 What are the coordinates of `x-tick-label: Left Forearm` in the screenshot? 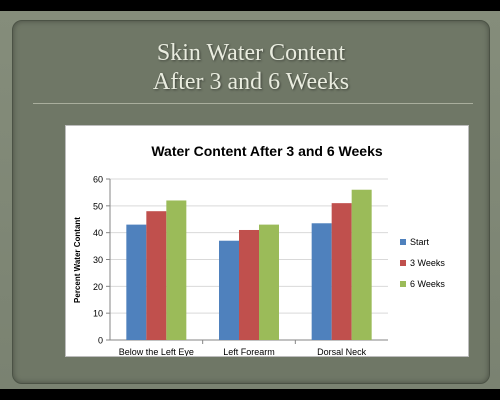 It's located at (249, 351).